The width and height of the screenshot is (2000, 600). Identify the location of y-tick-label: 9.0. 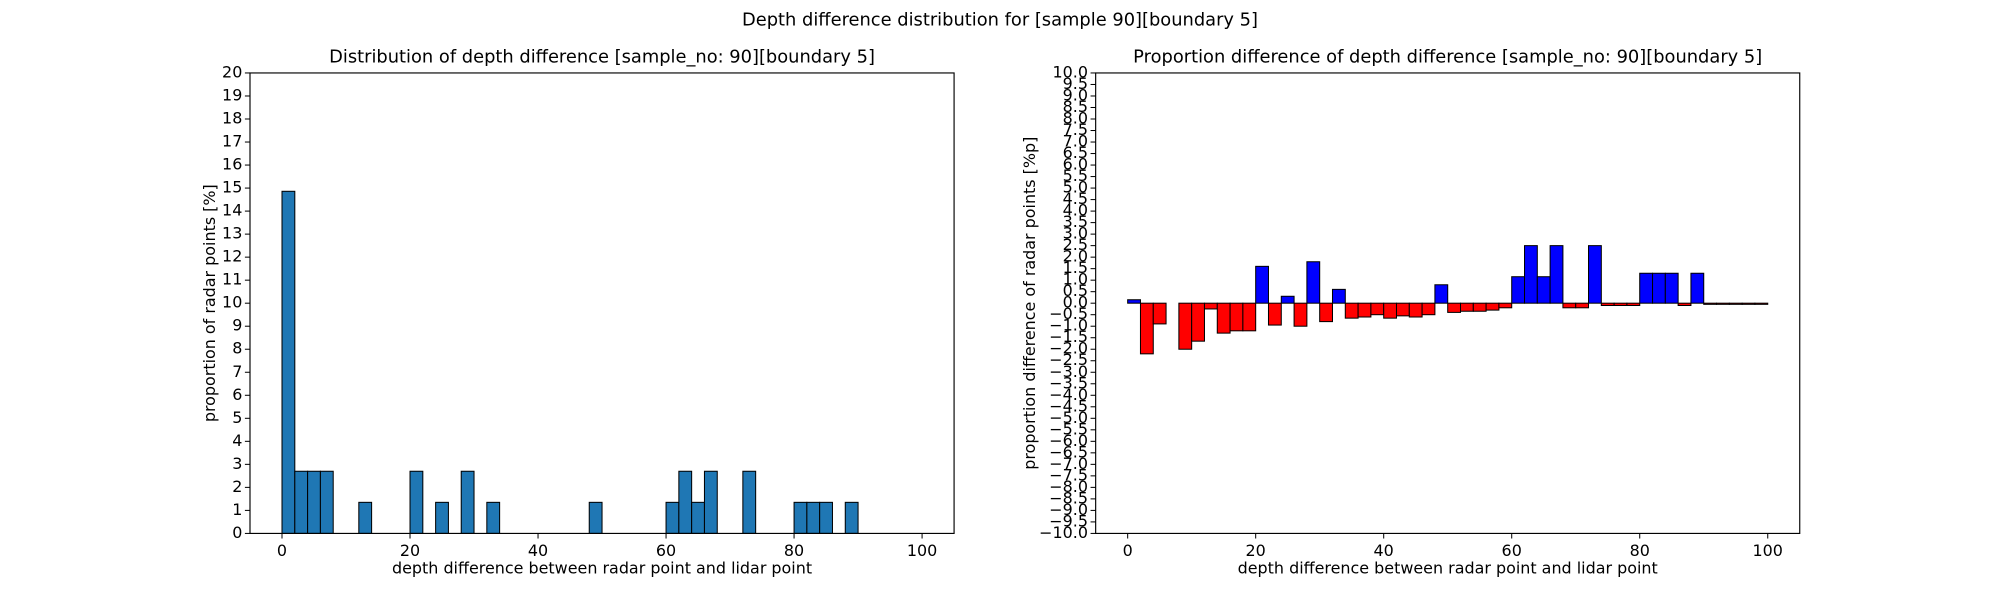
(1075, 94).